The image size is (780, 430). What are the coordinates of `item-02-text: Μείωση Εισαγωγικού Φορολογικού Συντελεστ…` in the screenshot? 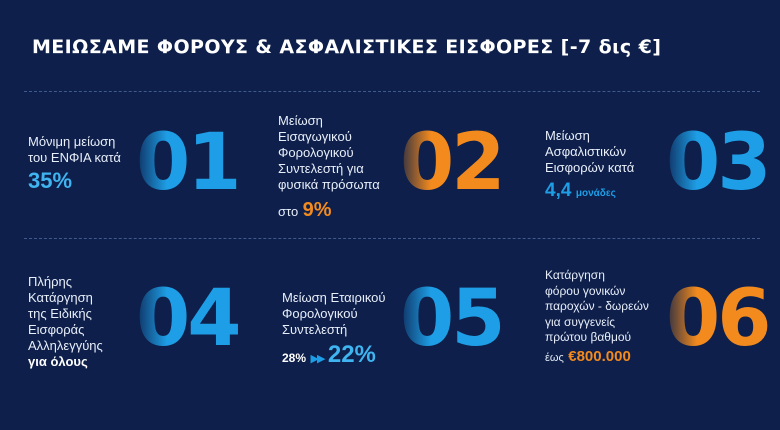 It's located at (343, 168).